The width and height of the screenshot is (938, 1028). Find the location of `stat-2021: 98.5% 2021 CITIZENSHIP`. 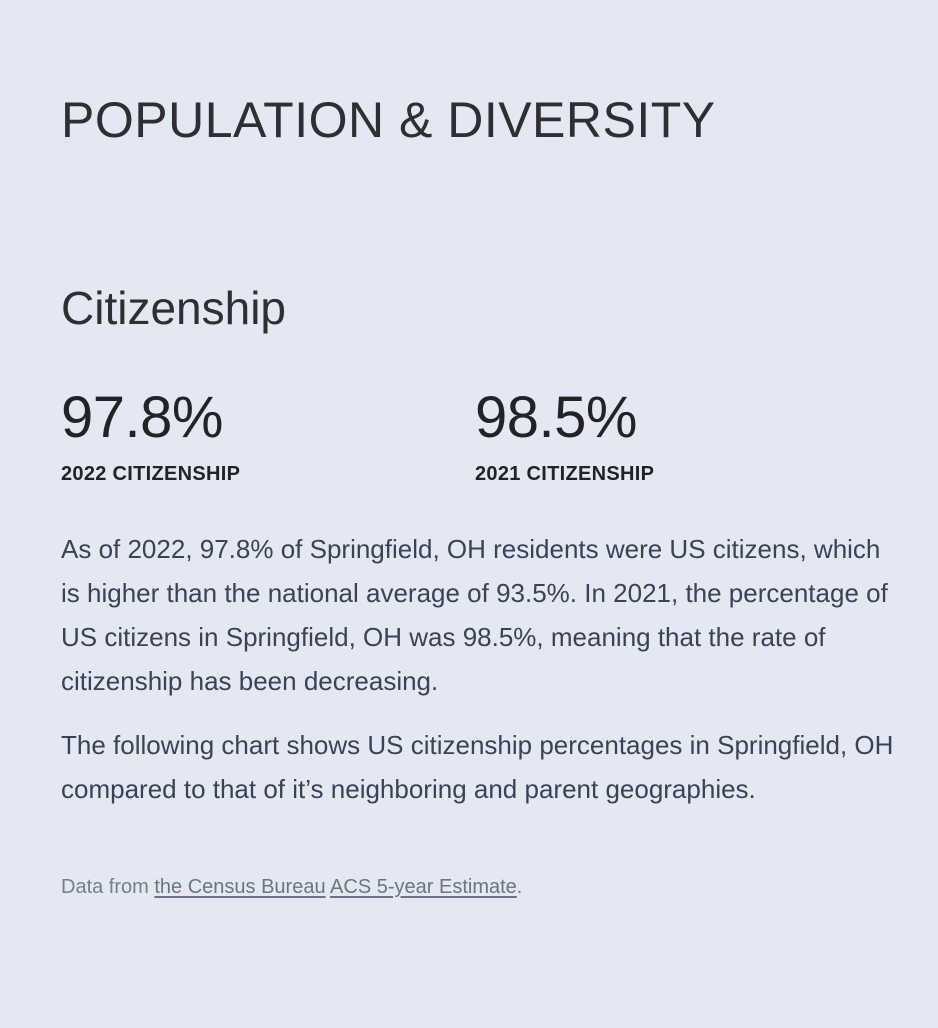

stat-2021: 98.5% 2021 CITIZENSHIP is located at coordinates (564, 435).